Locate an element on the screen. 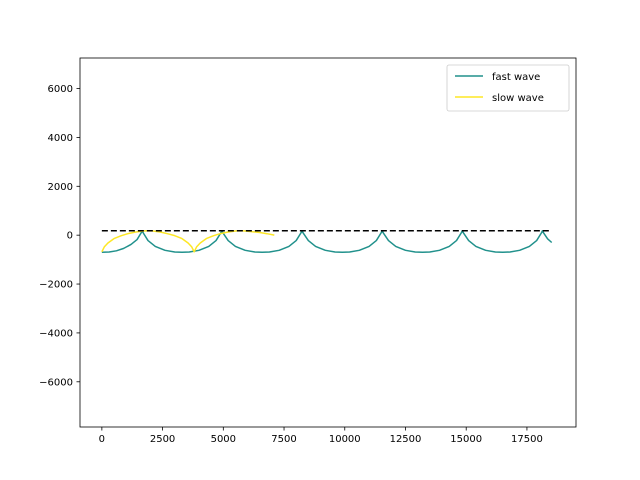  x-tick-label: 17500 is located at coordinates (527, 439).